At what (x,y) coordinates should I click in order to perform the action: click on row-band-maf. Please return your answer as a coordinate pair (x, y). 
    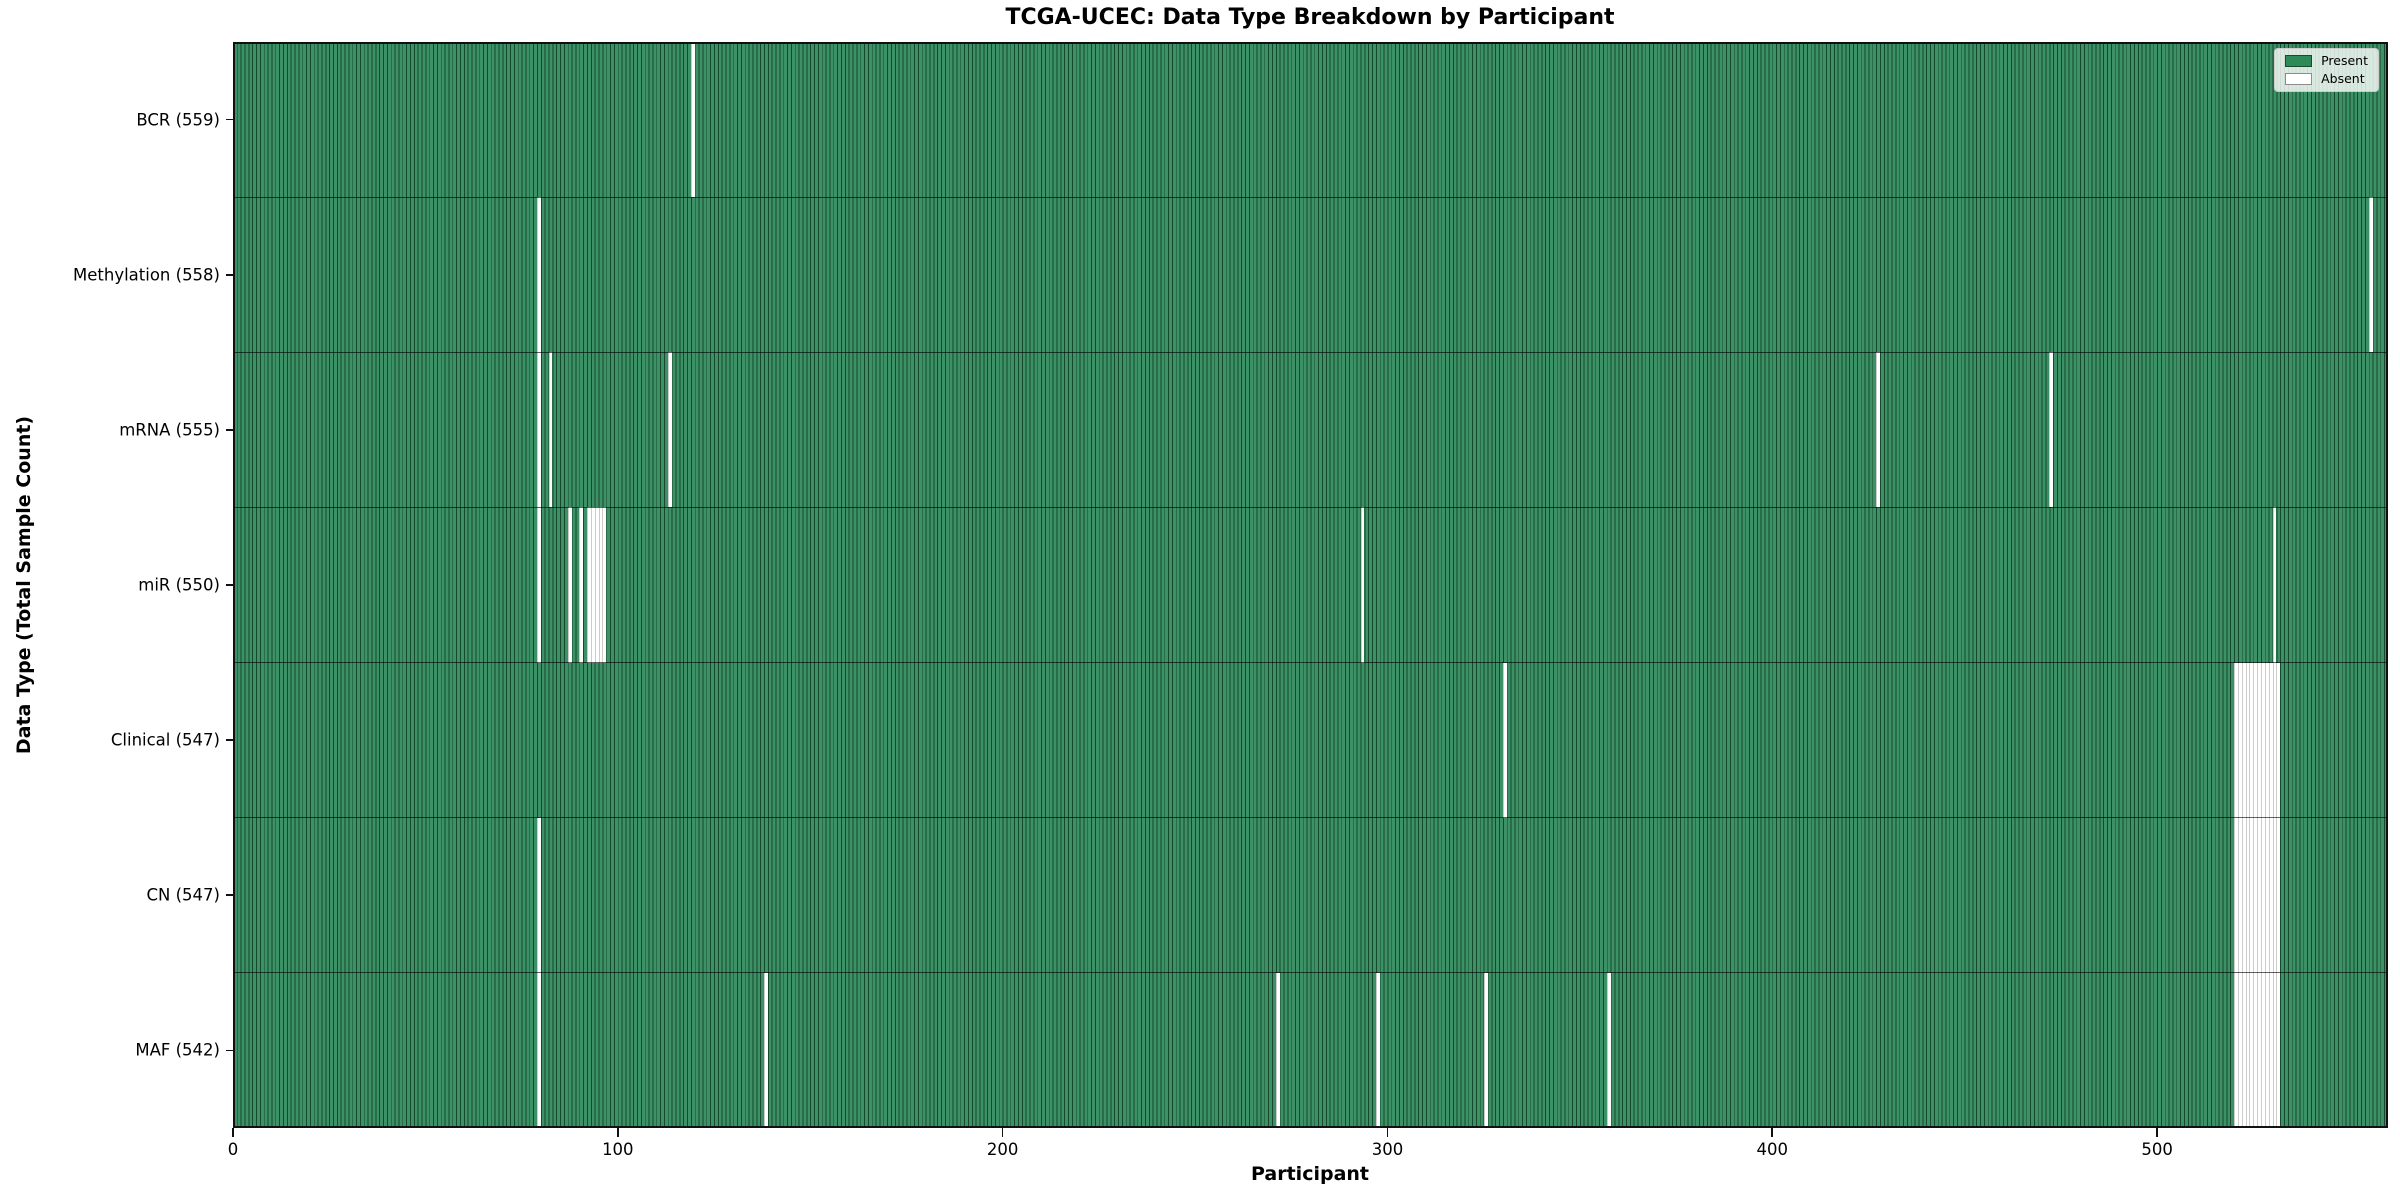
    Looking at the image, I should click on (1310, 1050).